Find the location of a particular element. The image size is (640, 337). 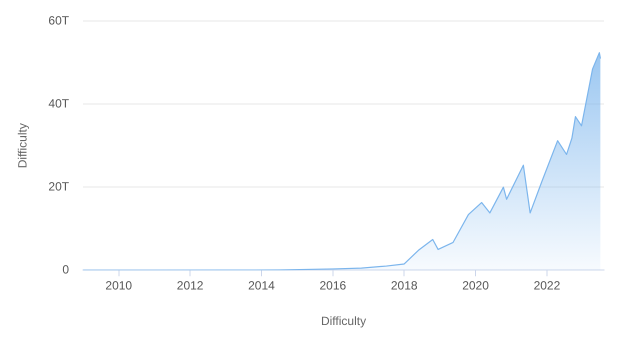

x-tick-label: 2020 is located at coordinates (476, 285).